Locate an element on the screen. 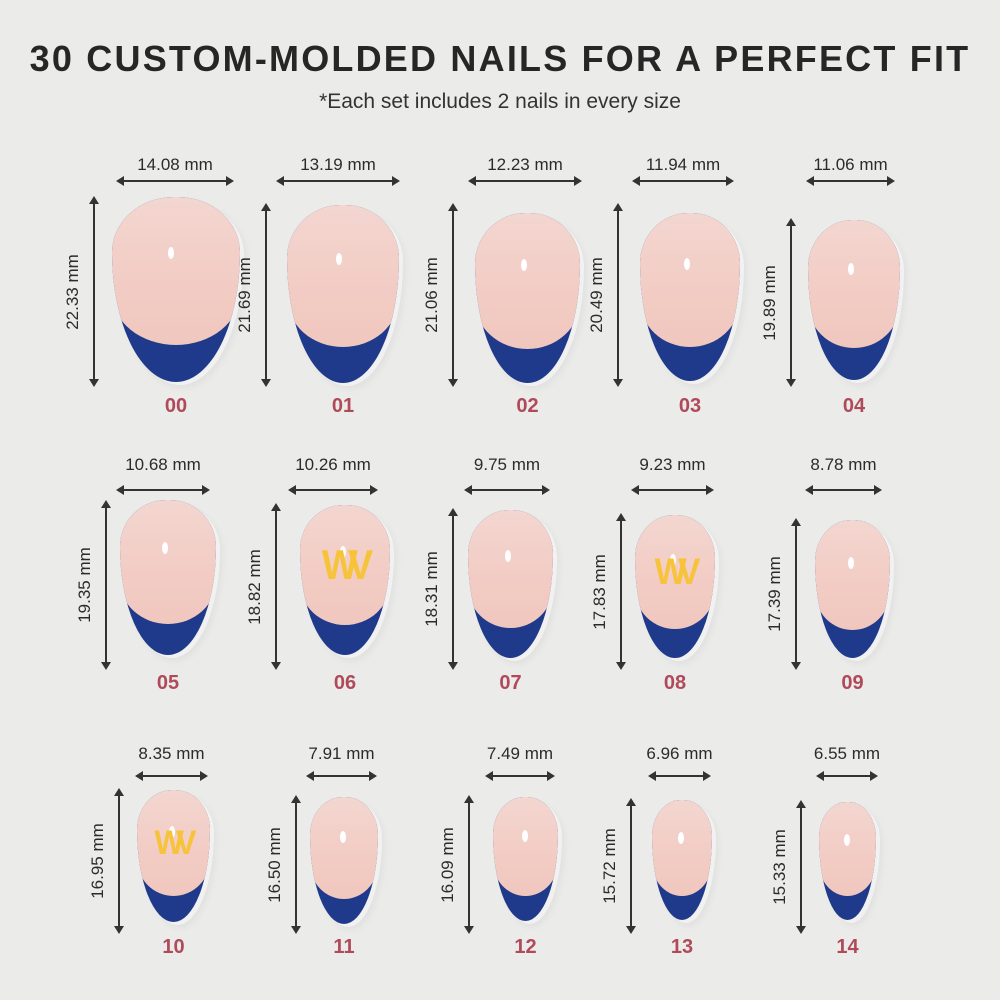 This screenshot has height=1000, width=1000. width-measurement-label: 7.49 mm is located at coordinates (520, 753).